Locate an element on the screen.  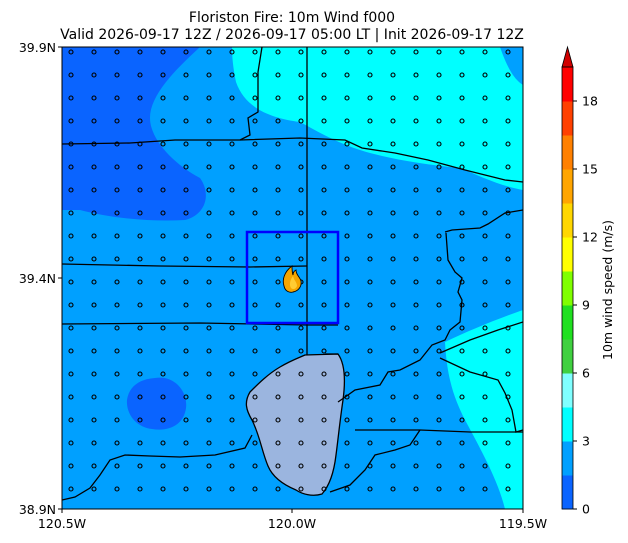
low-wind-zone-northwest is located at coordinates (134, 134).